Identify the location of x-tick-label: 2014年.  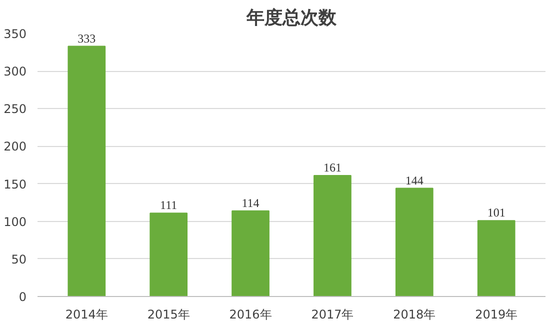
(86, 315).